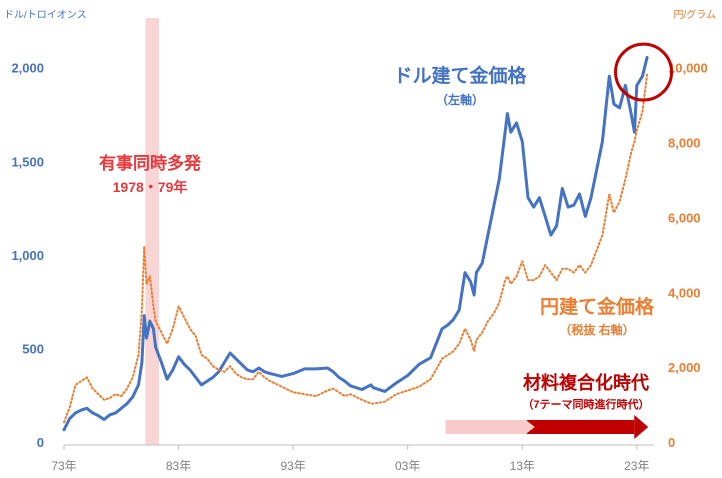  I want to click on x-tick-label: 03年, so click(407, 466).